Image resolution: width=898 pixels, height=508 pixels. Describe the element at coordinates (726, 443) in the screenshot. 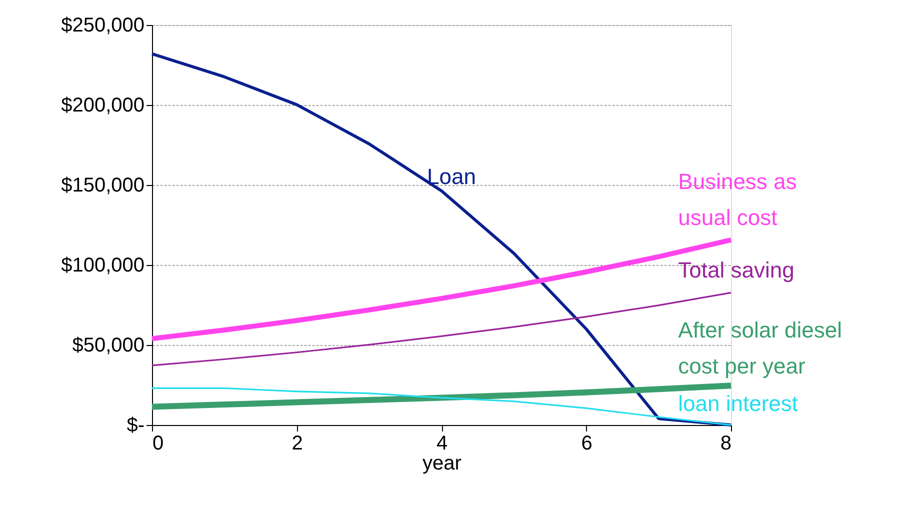

I see `x-tick-label: 8` at that location.